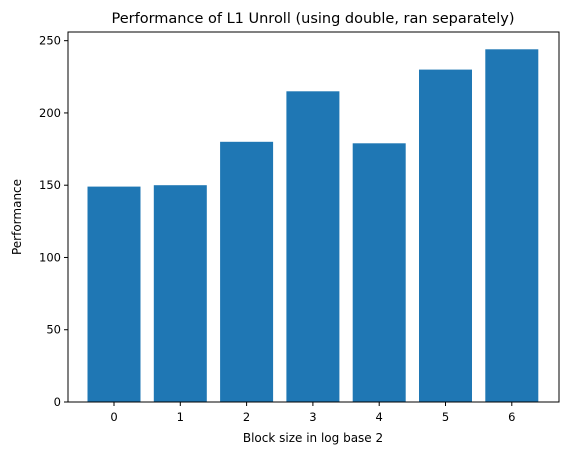 The height and width of the screenshot is (455, 571). What do you see at coordinates (379, 417) in the screenshot?
I see `x-tick-label: 4` at bounding box center [379, 417].